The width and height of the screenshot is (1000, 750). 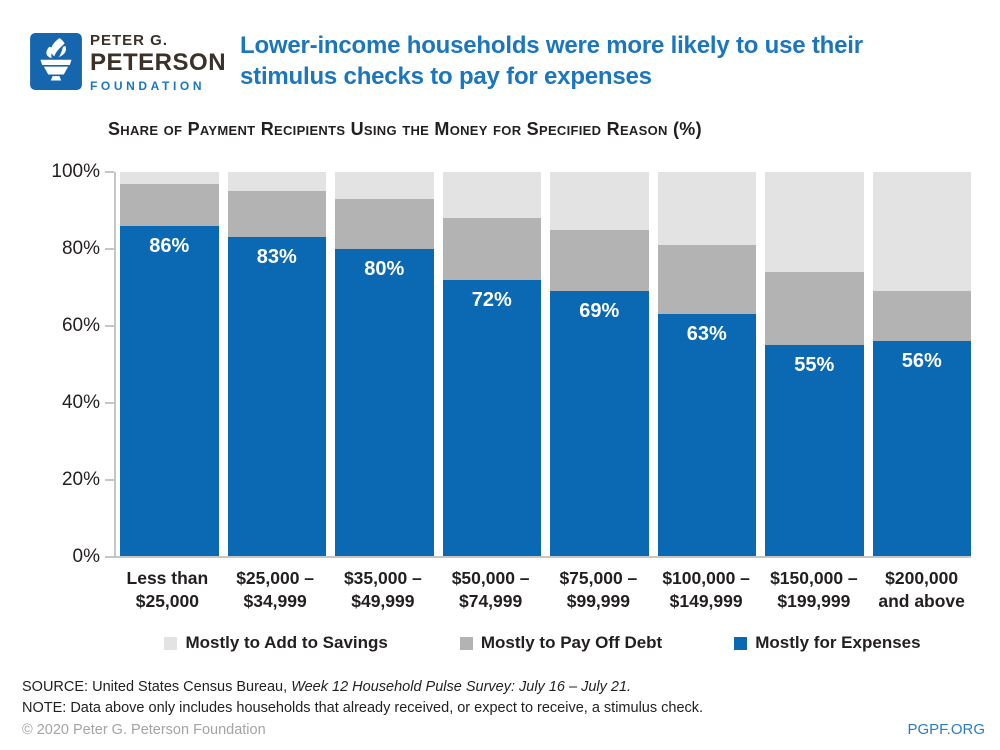 I want to click on segment-expenses: 72%, so click(x=491, y=417).